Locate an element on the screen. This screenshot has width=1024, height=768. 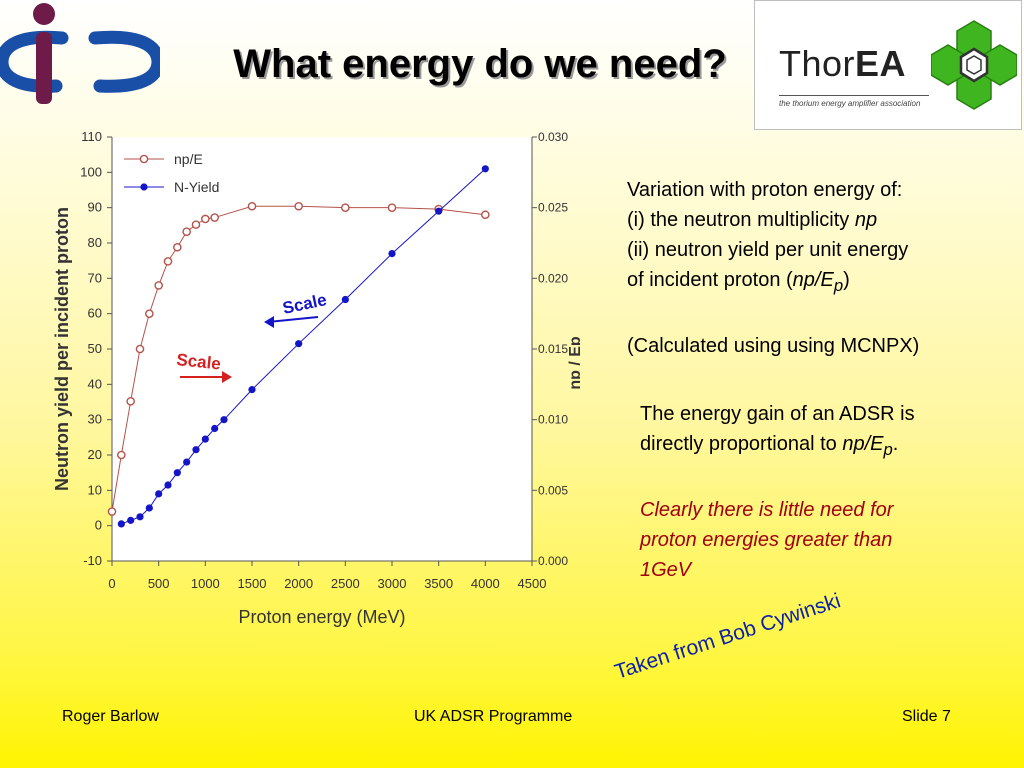
y-tick-label: 20 is located at coordinates (95, 454).